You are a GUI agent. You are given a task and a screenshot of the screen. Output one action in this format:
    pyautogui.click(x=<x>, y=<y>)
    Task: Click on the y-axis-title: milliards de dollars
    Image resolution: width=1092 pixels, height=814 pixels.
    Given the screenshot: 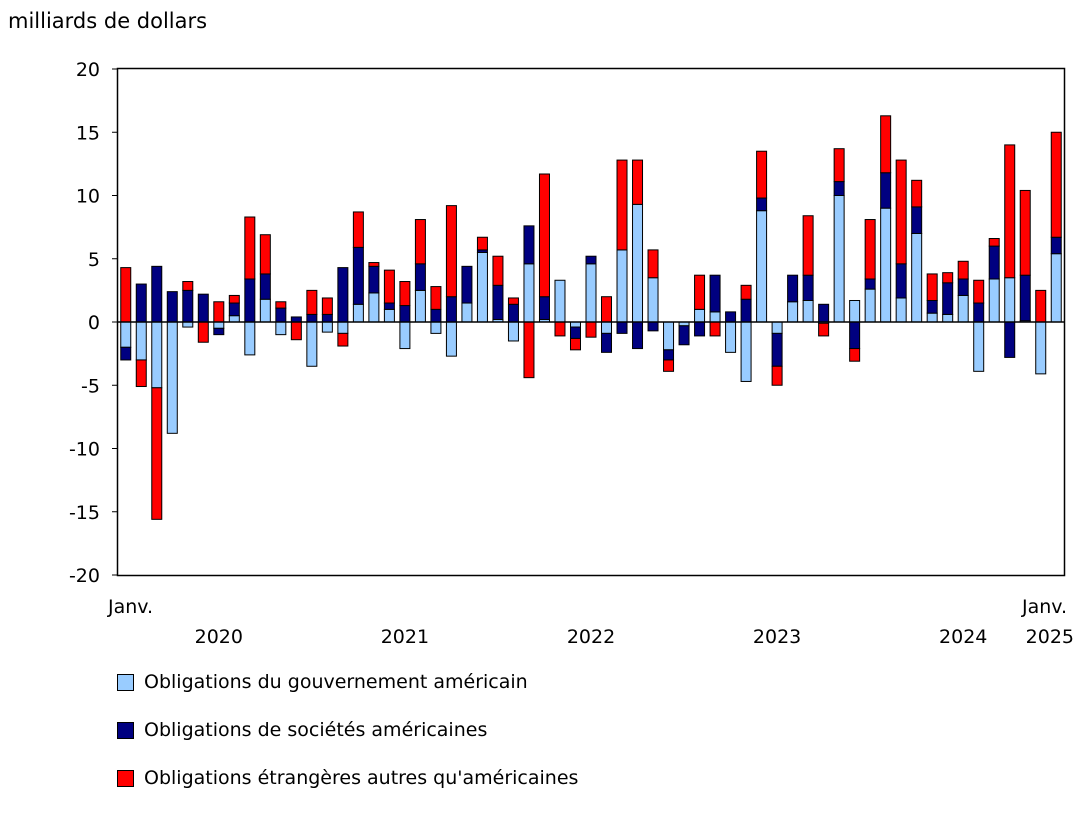 What is the action you would take?
    pyautogui.click(x=107, y=21)
    